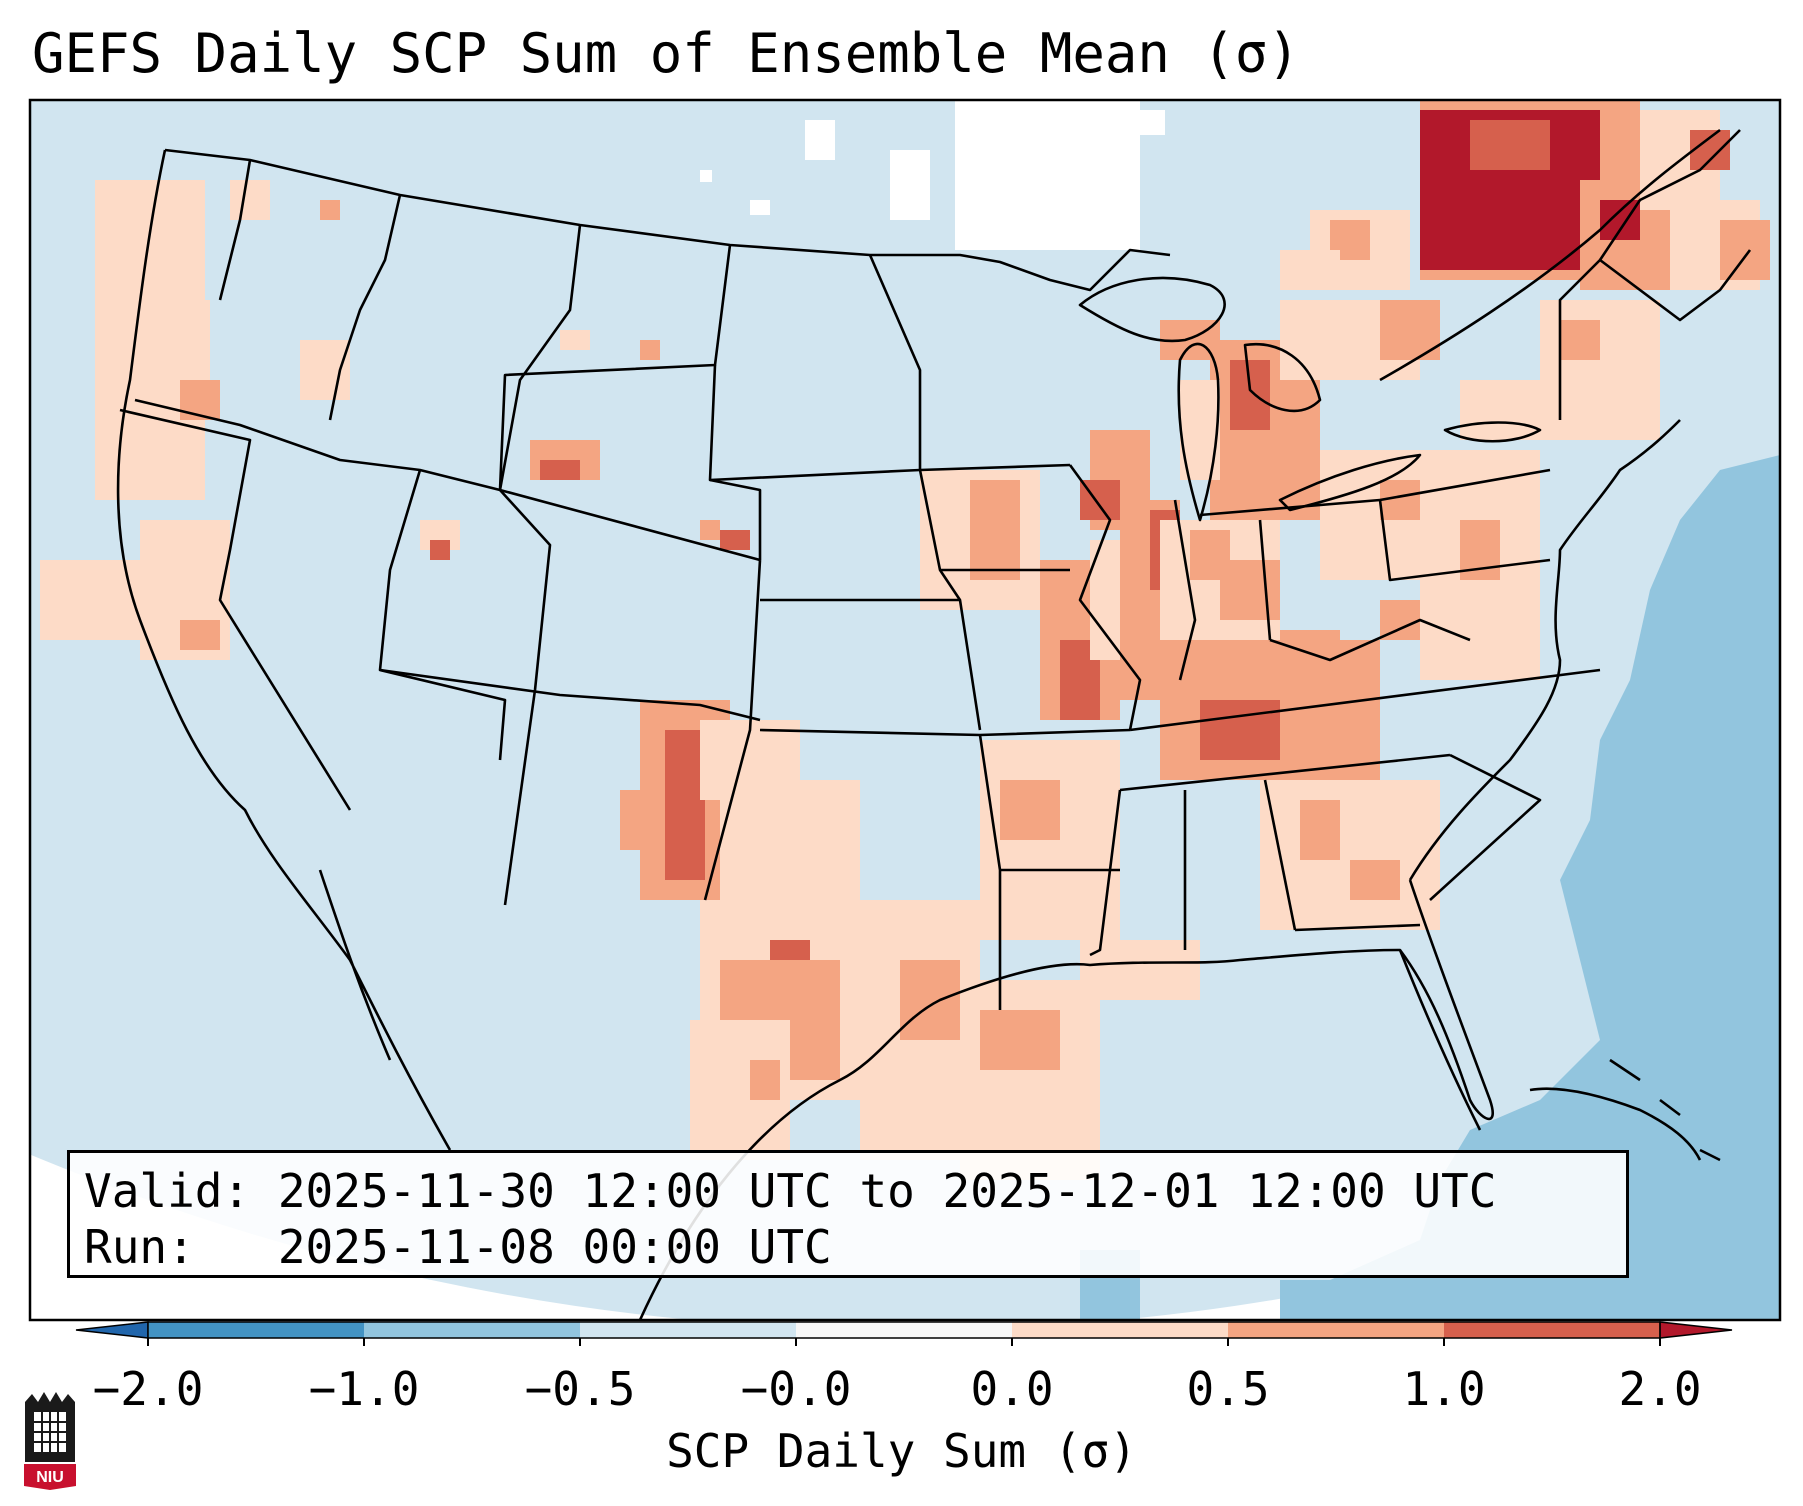 Image resolution: width=1803 pixels, height=1506 pixels. I want to click on lake-michigan, so click(1198, 432).